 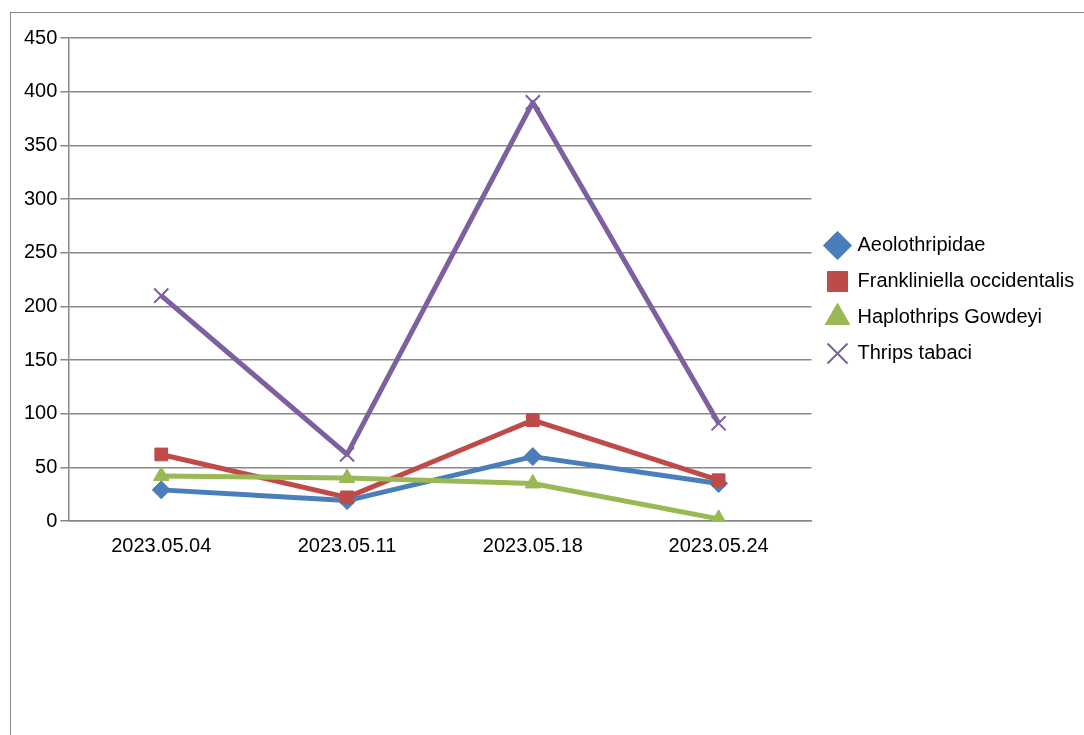 What do you see at coordinates (40, 36) in the screenshot?
I see `y-tick-label: 450` at bounding box center [40, 36].